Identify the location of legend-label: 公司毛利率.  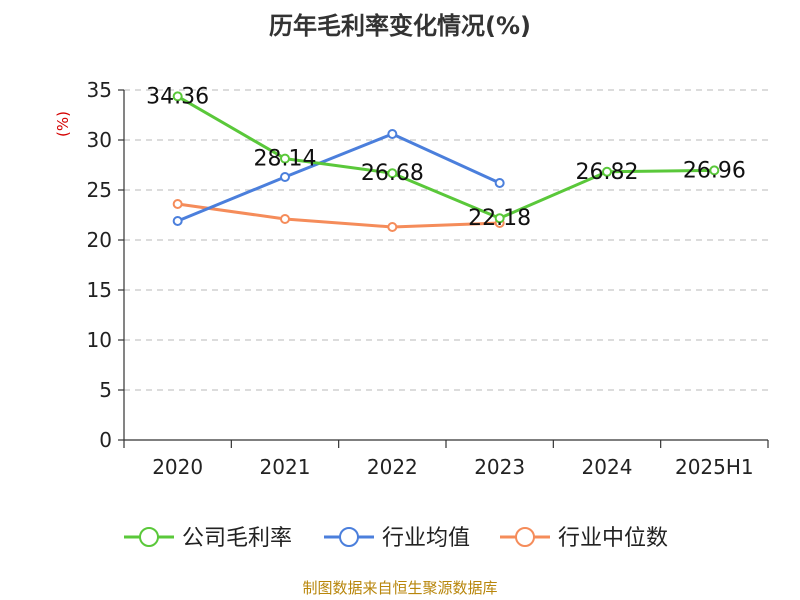
(237, 538).